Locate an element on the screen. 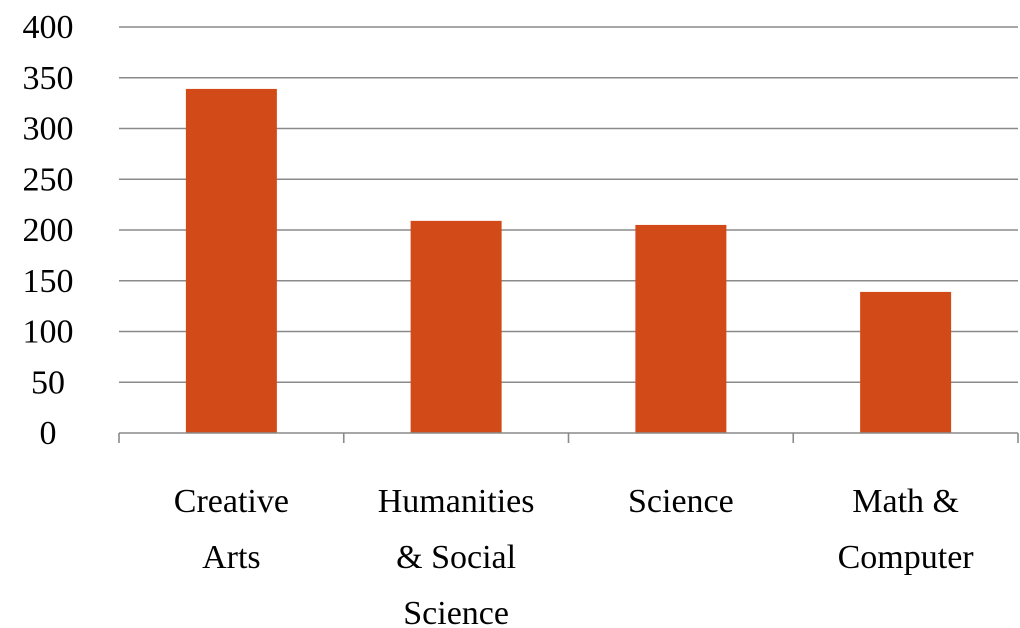  y-tick-label: 300 is located at coordinates (48, 129).